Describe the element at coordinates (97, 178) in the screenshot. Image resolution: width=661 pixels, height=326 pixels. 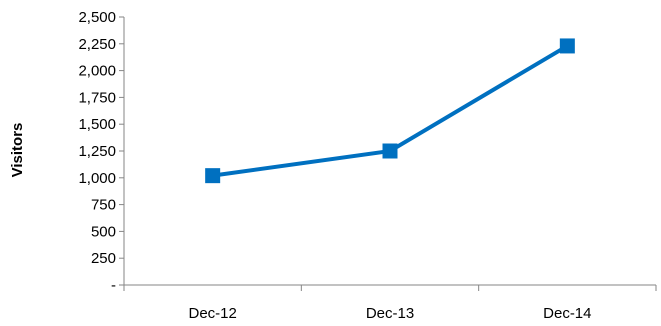
I see `y-tick-label: 1,000` at that location.